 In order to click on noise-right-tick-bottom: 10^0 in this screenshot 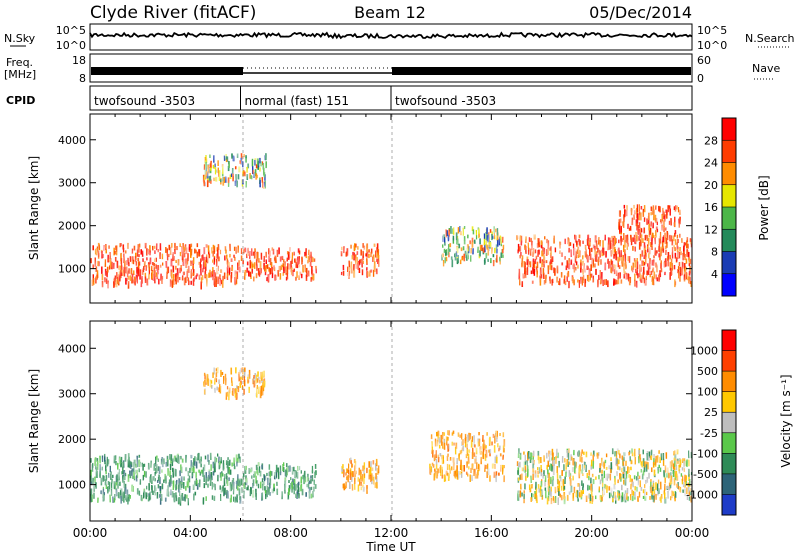, I will do `click(712, 45)`.